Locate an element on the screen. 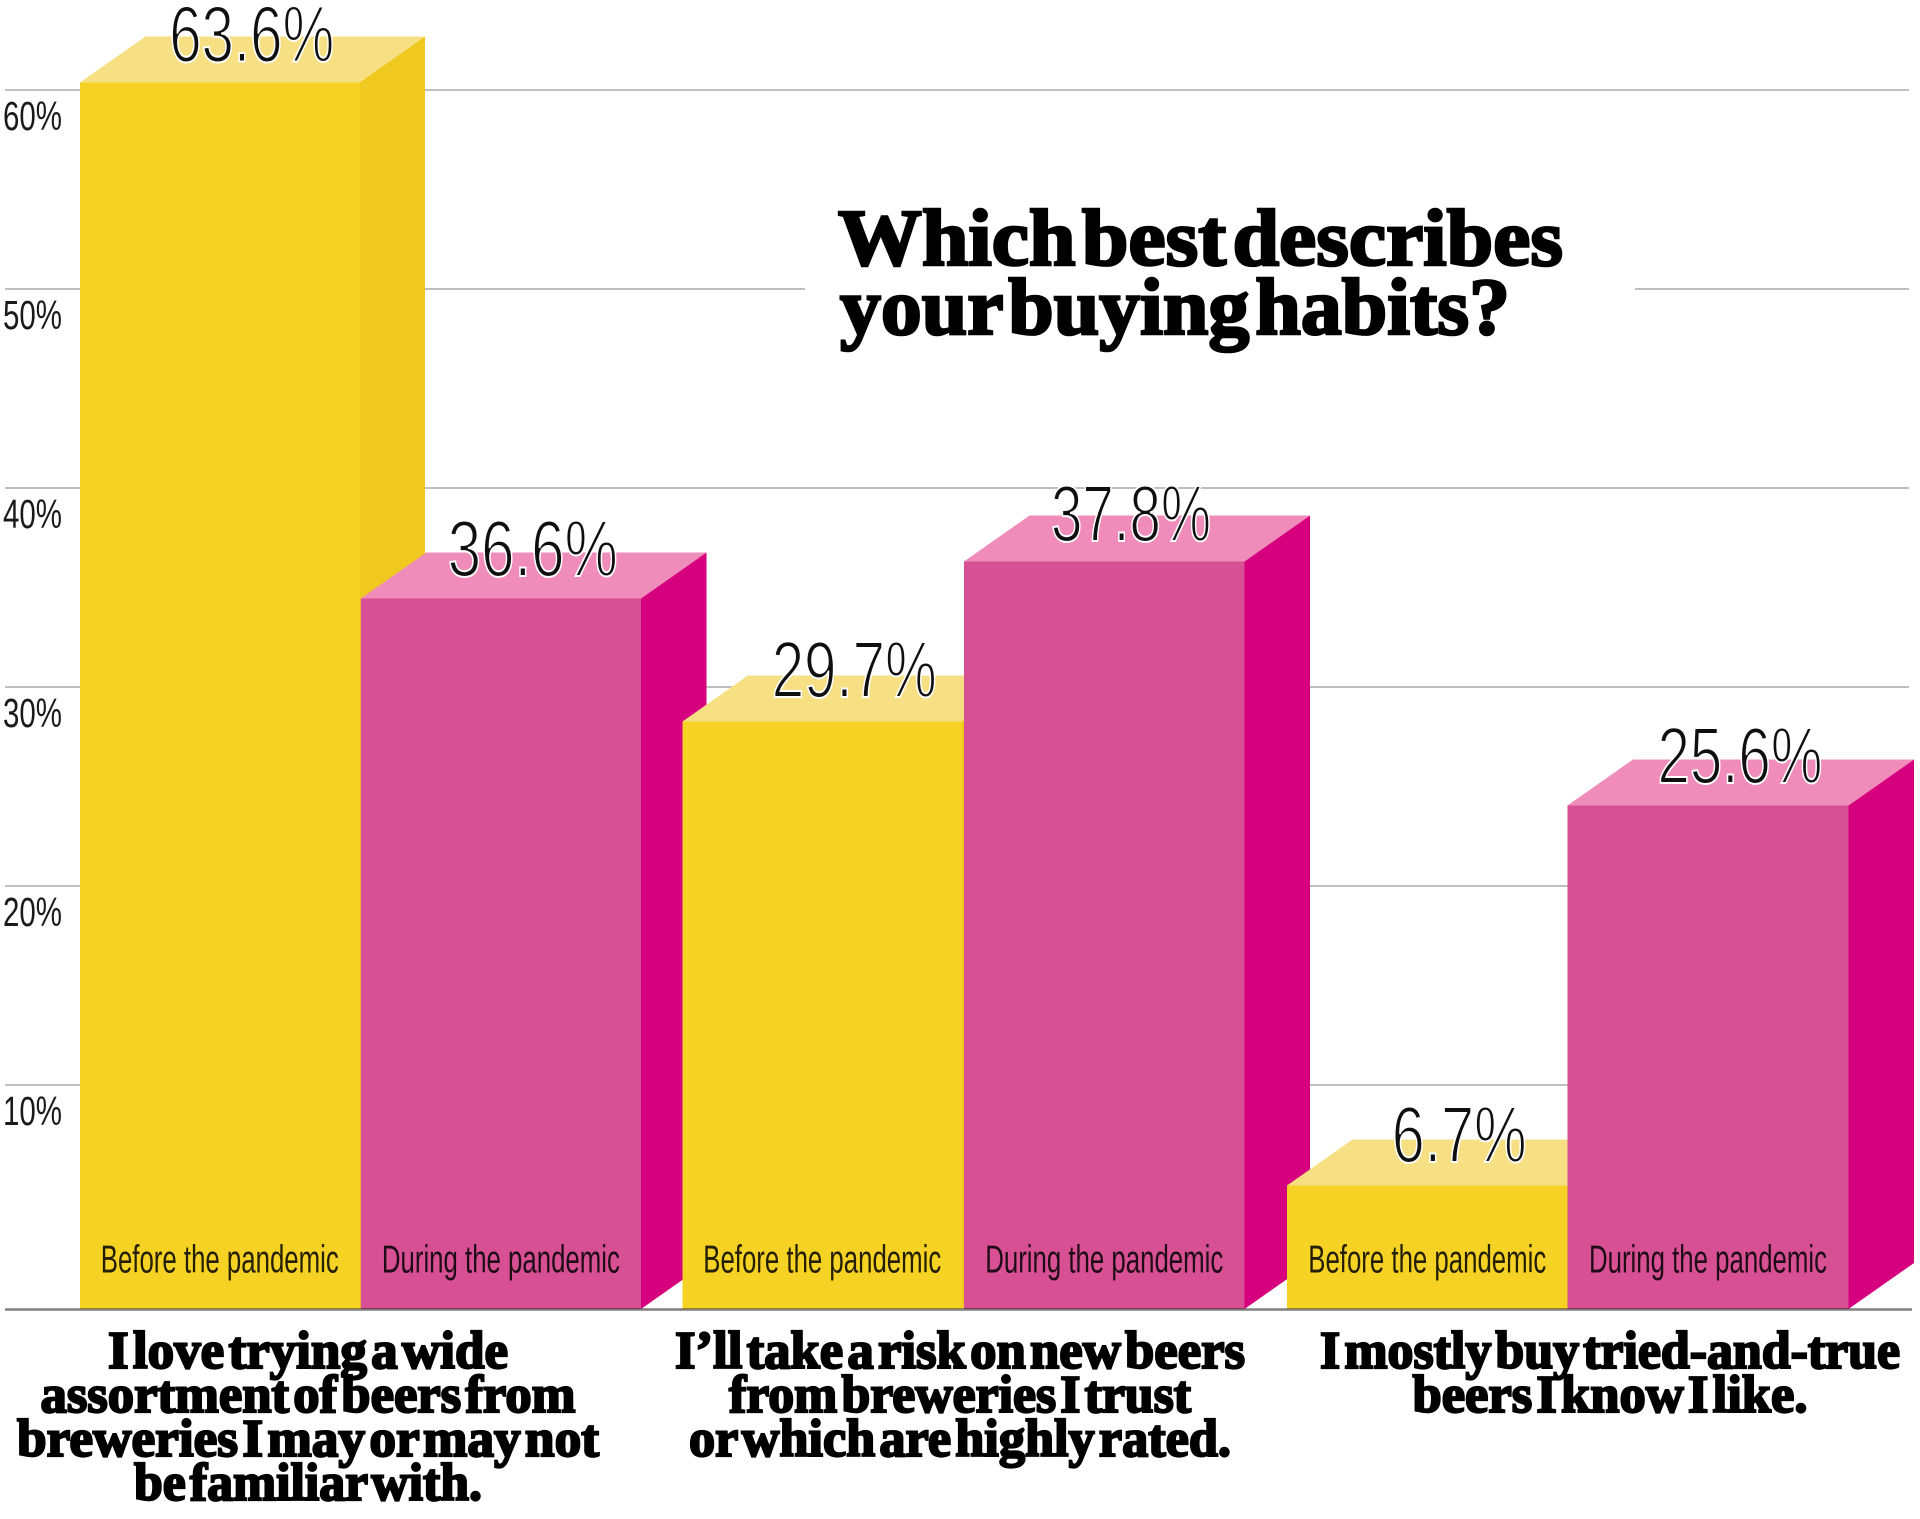 The width and height of the screenshot is (1920, 1519). svg-text: your buying habits? is located at coordinates (1175, 308).